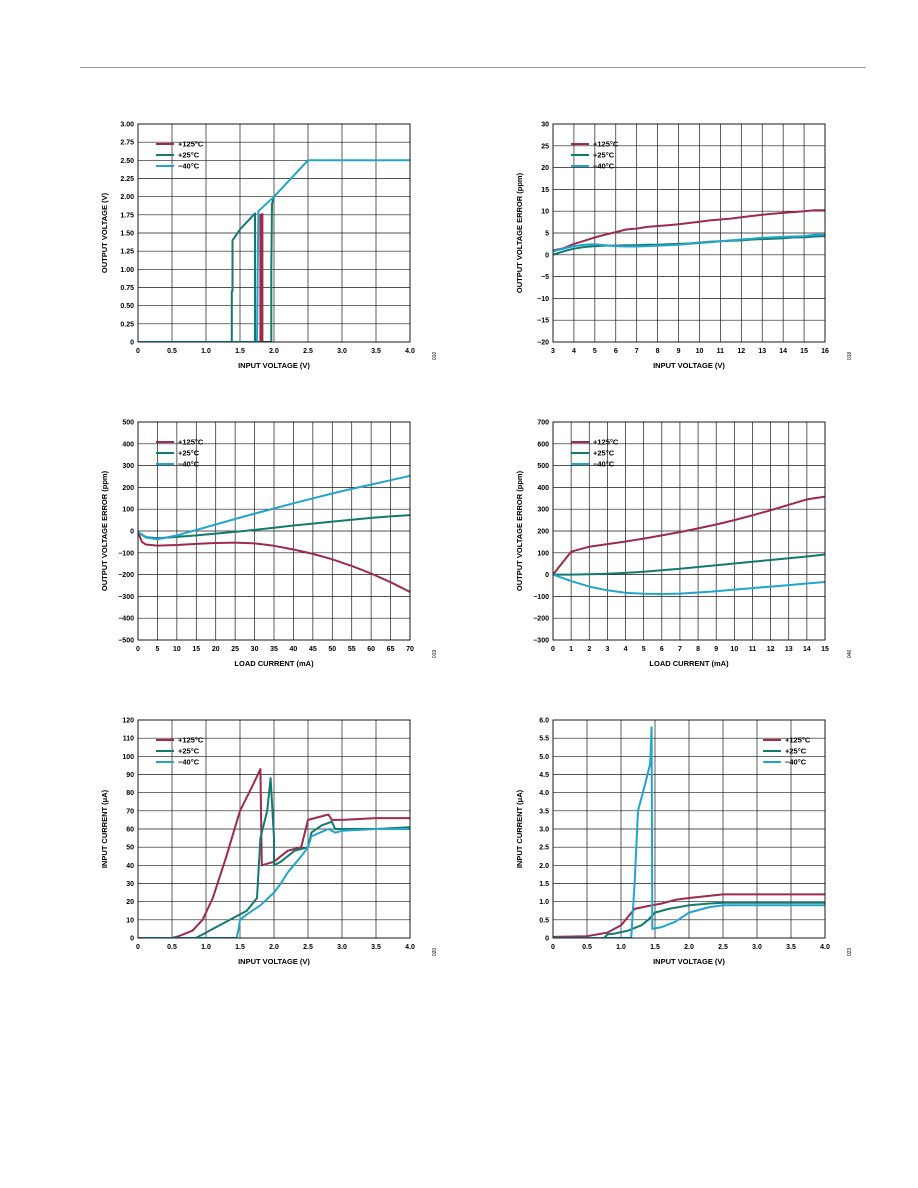 This screenshot has width=918, height=1188. What do you see at coordinates (352, 649) in the screenshot?
I see `x-tick-label: 55` at bounding box center [352, 649].